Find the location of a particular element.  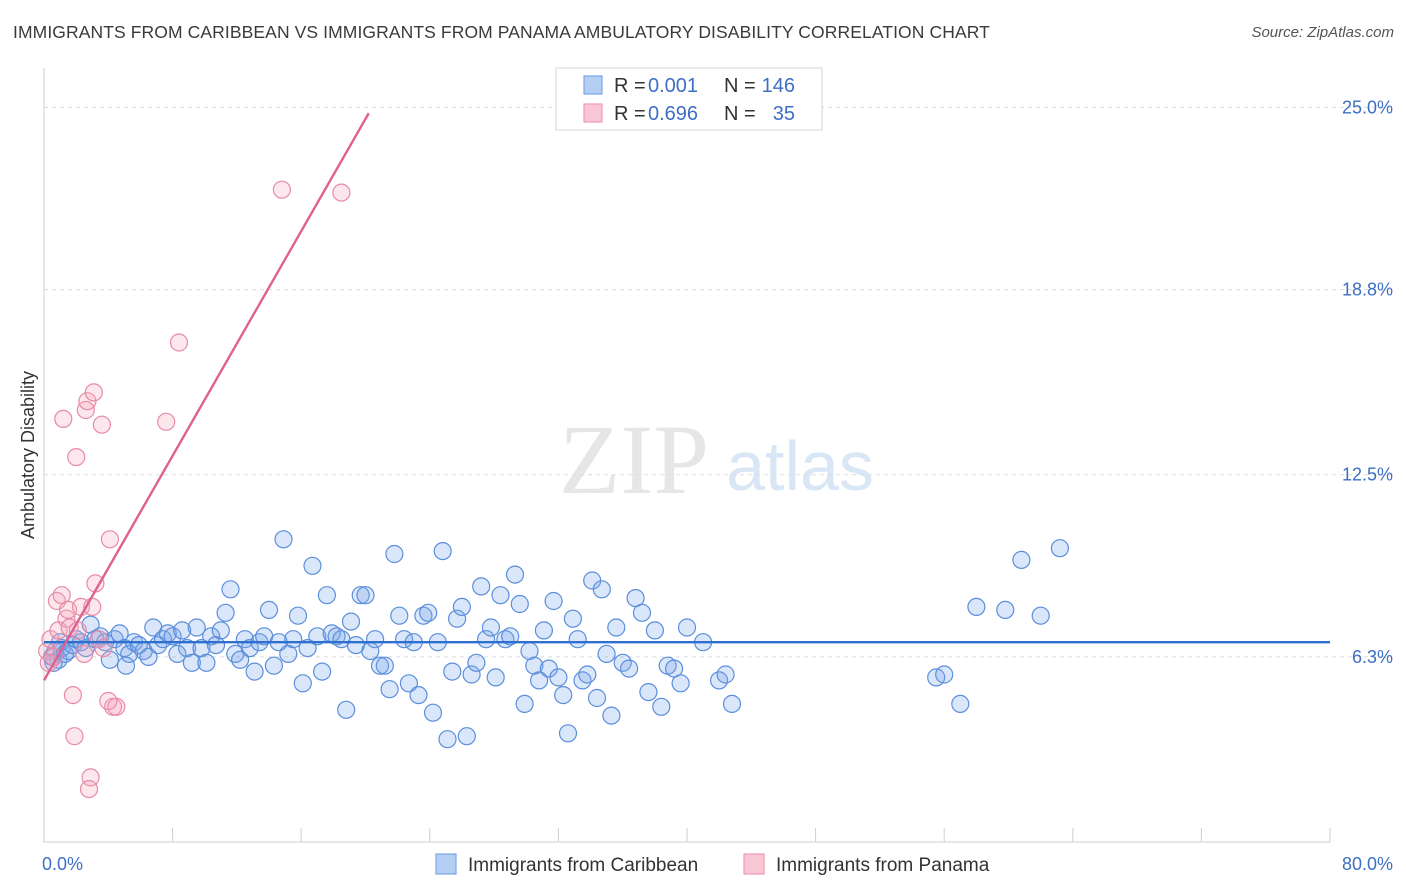

watermark-zip: ZIP is located at coordinates (634, 459).